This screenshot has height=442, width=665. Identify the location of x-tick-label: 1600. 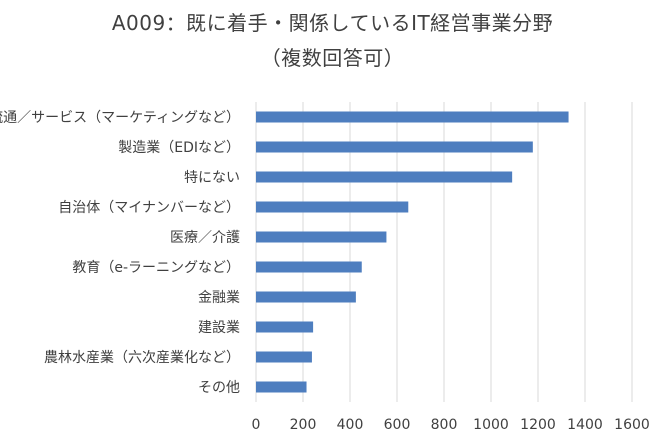
(632, 425).